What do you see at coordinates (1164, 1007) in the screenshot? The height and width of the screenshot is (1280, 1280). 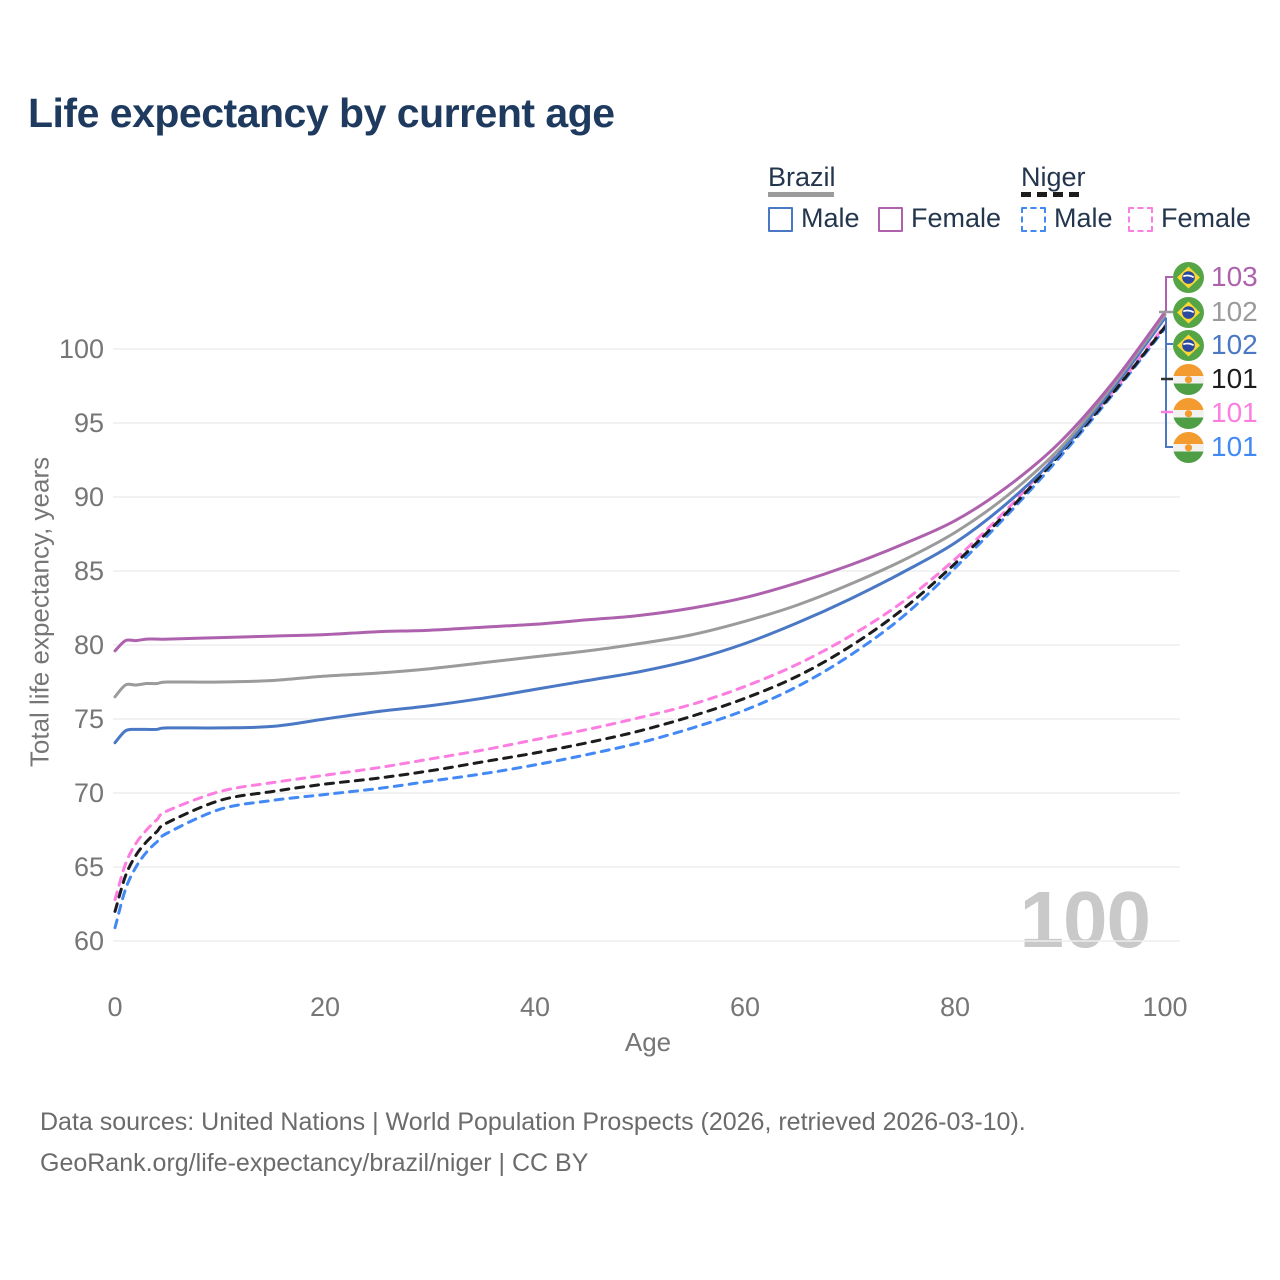 I see `x-tick-100: 100` at bounding box center [1164, 1007].